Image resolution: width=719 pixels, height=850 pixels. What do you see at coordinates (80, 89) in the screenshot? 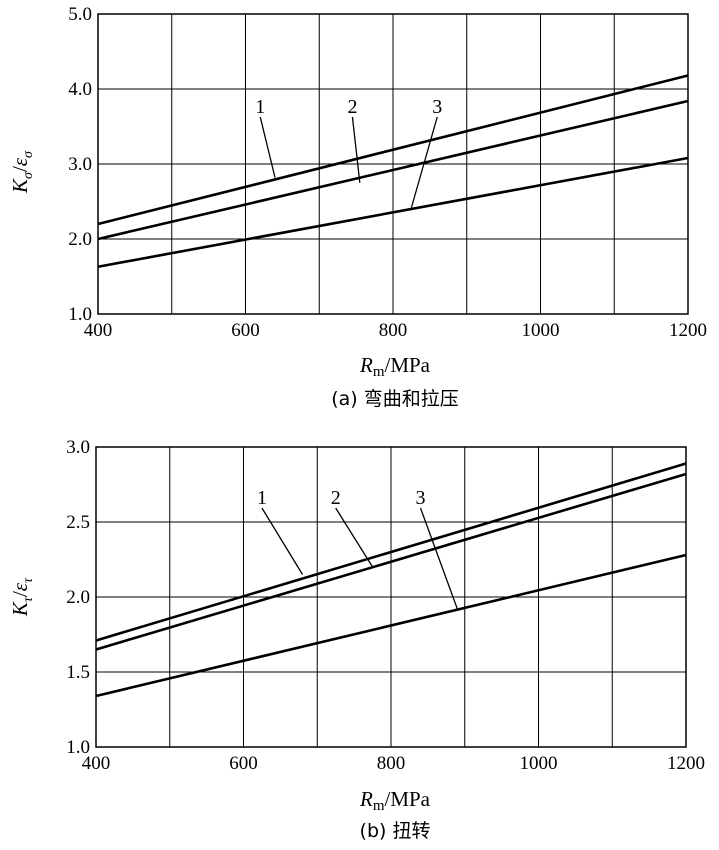
I see `y-tick-label: 4.0` at bounding box center [80, 89].